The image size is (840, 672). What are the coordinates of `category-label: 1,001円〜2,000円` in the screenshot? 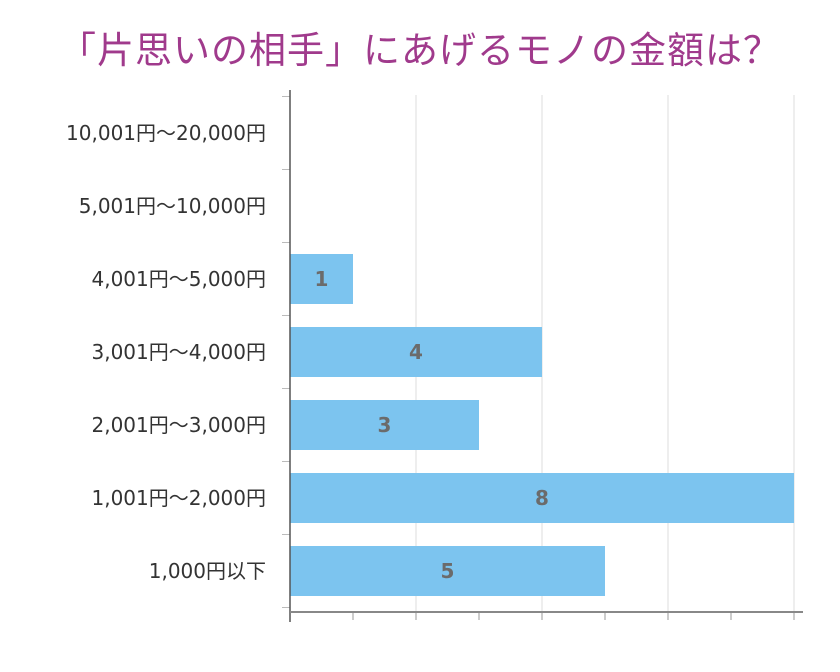 It's located at (178, 498).